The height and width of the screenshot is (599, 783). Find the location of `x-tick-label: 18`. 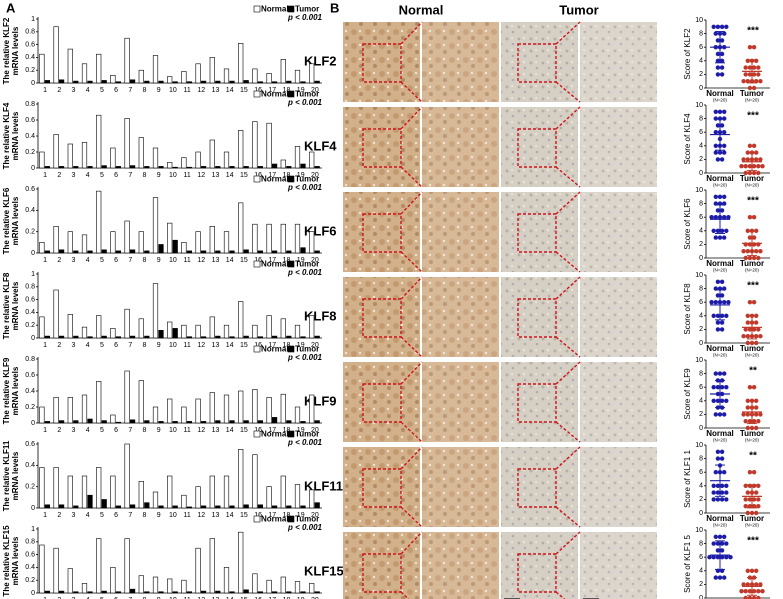

x-tick-label: 18 is located at coordinates (287, 430).